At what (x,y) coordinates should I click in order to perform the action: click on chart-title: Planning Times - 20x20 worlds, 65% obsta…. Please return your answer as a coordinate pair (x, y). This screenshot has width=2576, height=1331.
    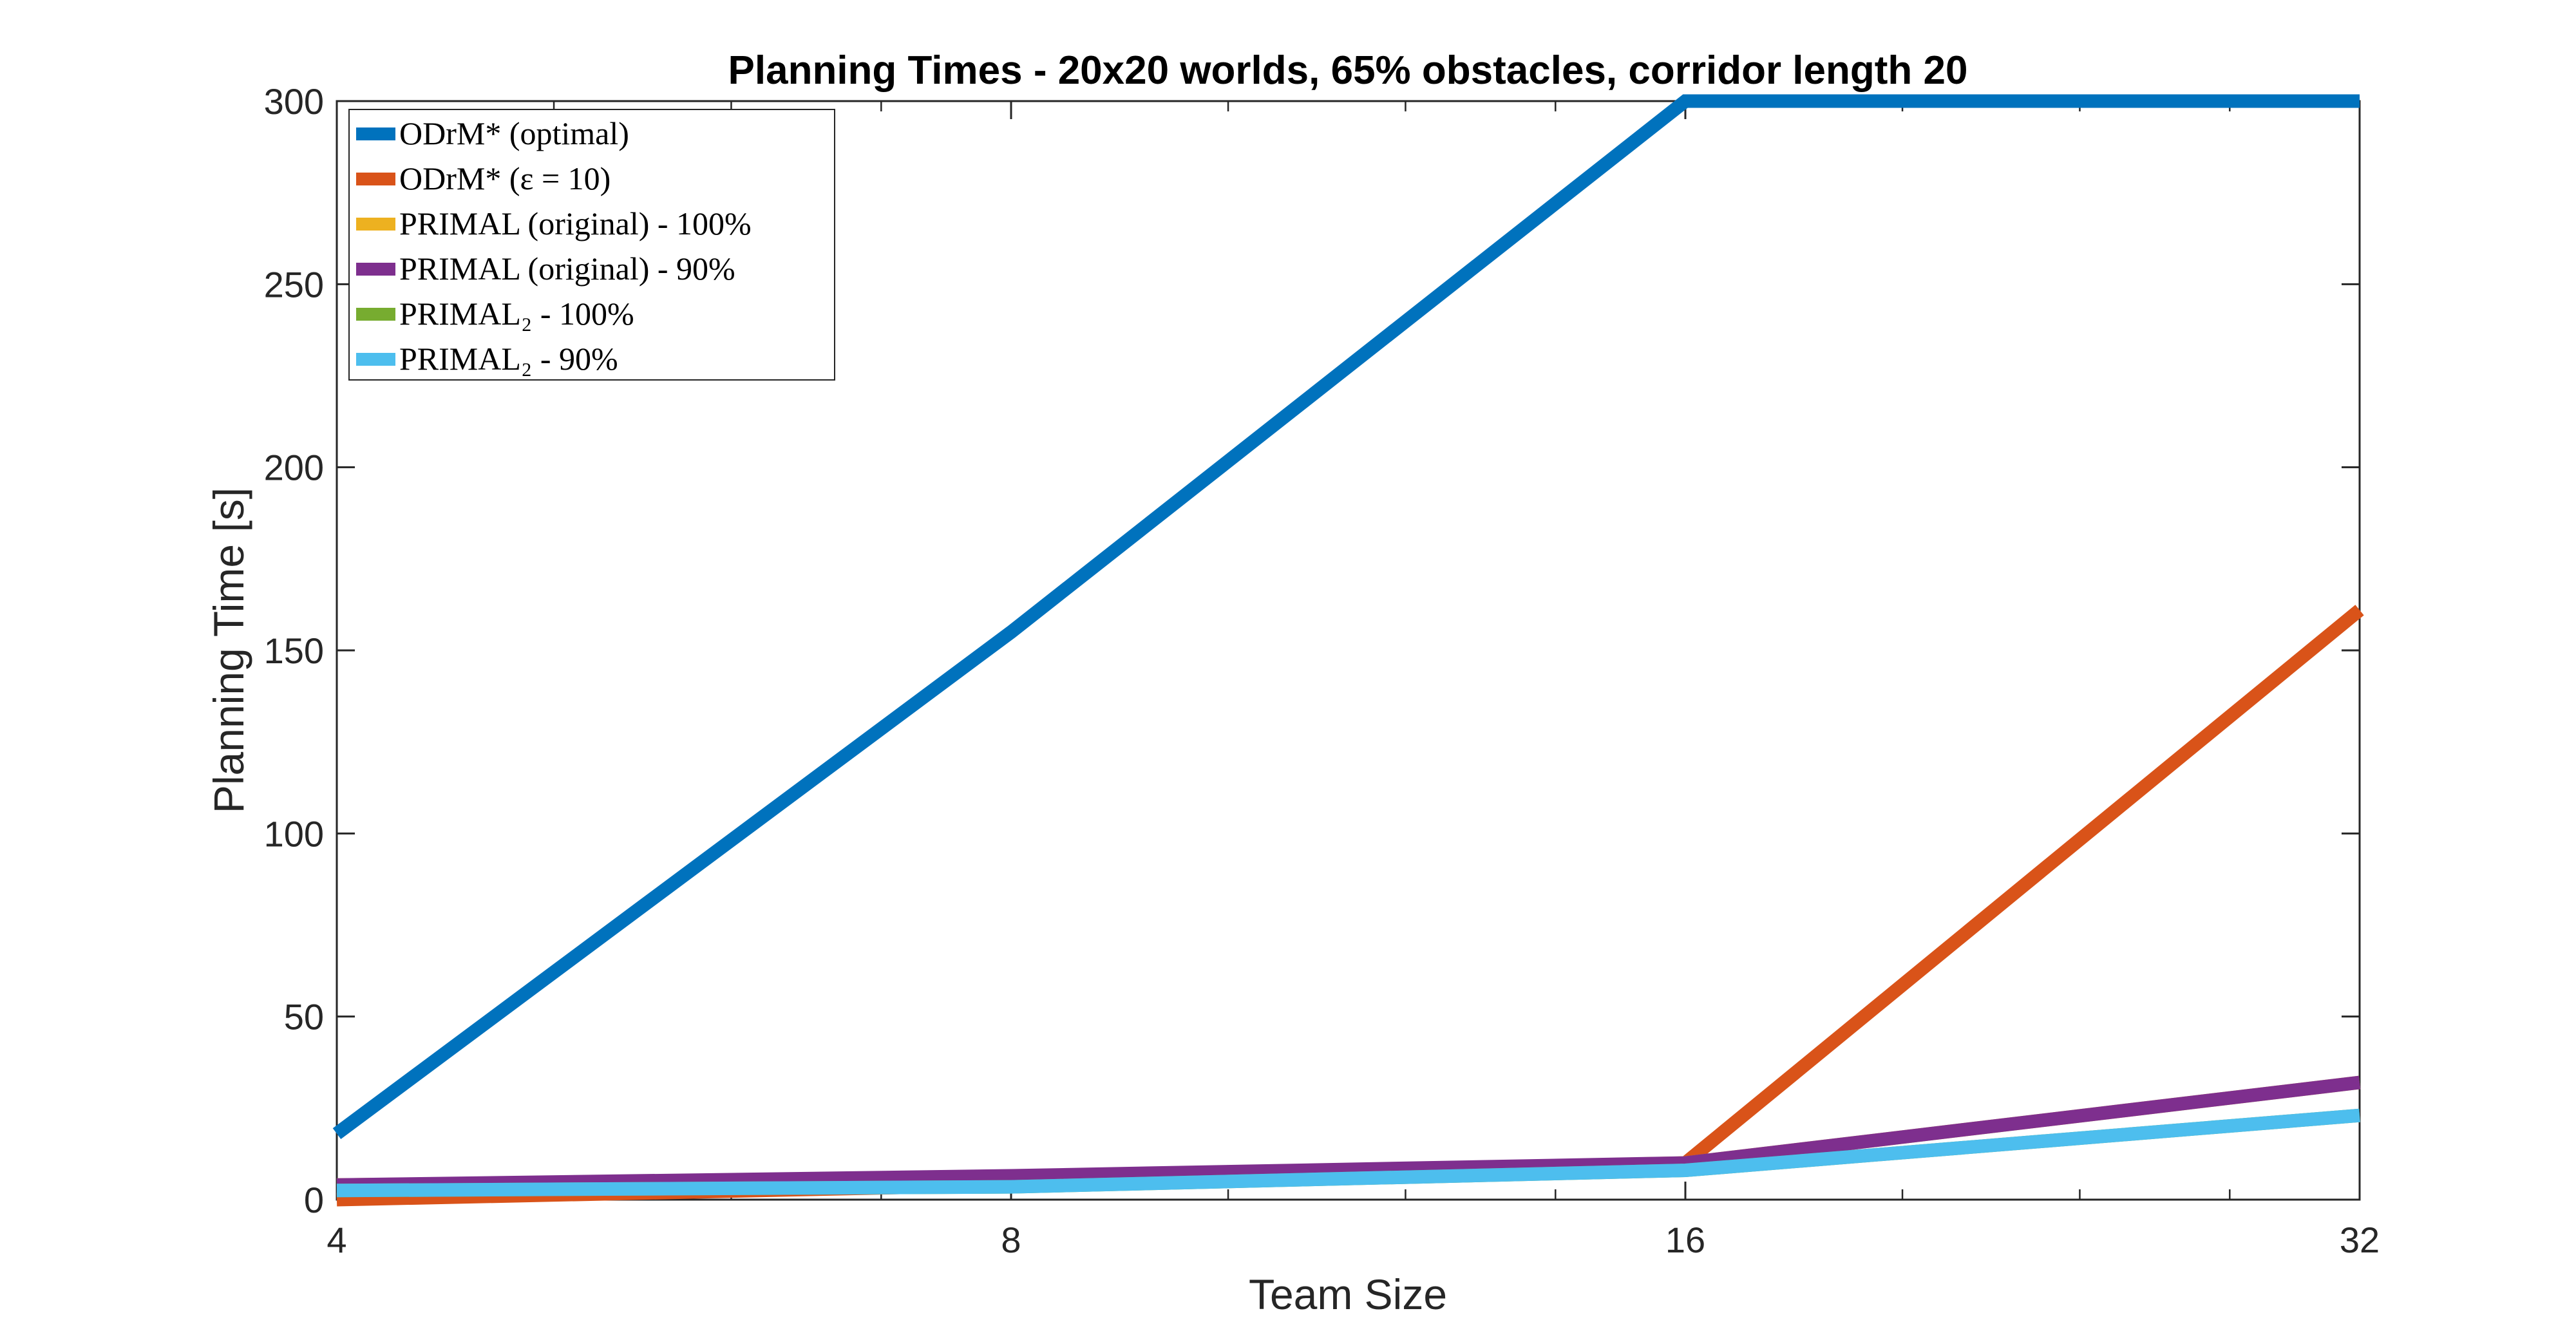
    Looking at the image, I should click on (1348, 70).